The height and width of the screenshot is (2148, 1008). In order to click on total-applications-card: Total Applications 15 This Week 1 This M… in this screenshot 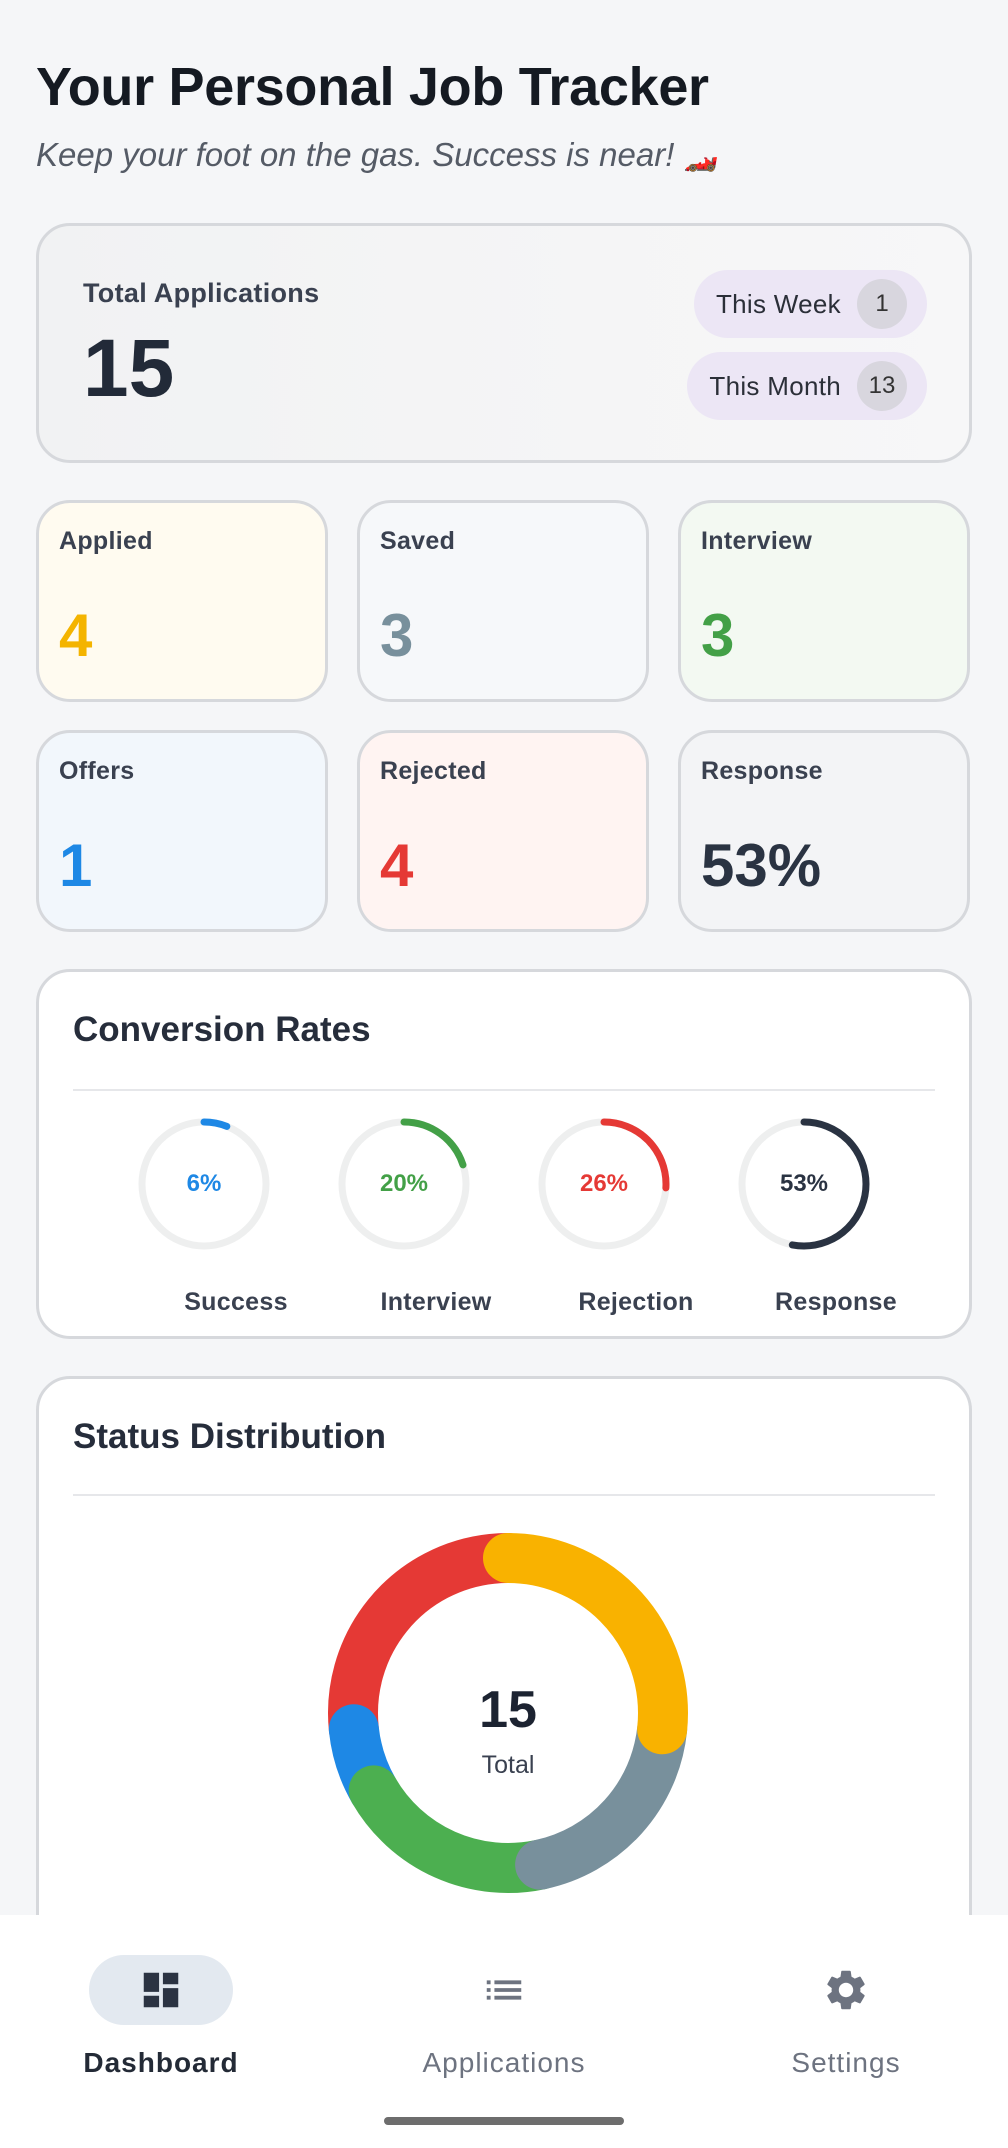, I will do `click(504, 343)`.